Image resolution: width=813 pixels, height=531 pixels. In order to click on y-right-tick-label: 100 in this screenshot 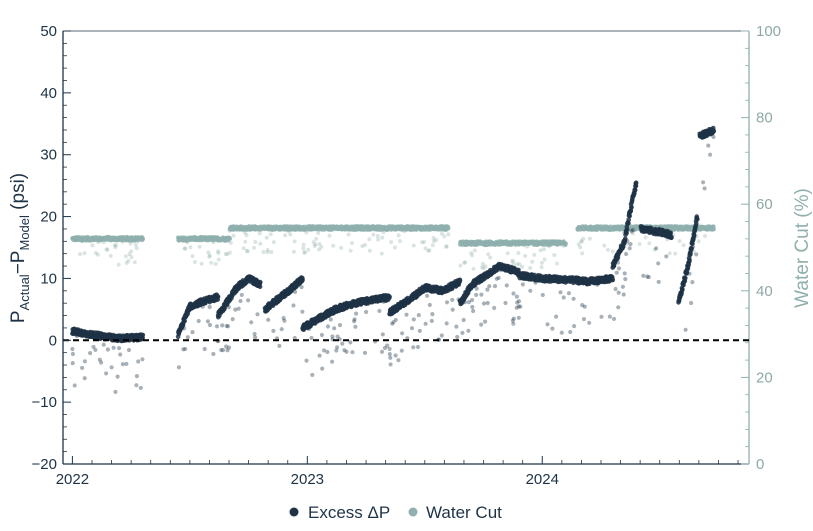, I will do `click(768, 31)`.